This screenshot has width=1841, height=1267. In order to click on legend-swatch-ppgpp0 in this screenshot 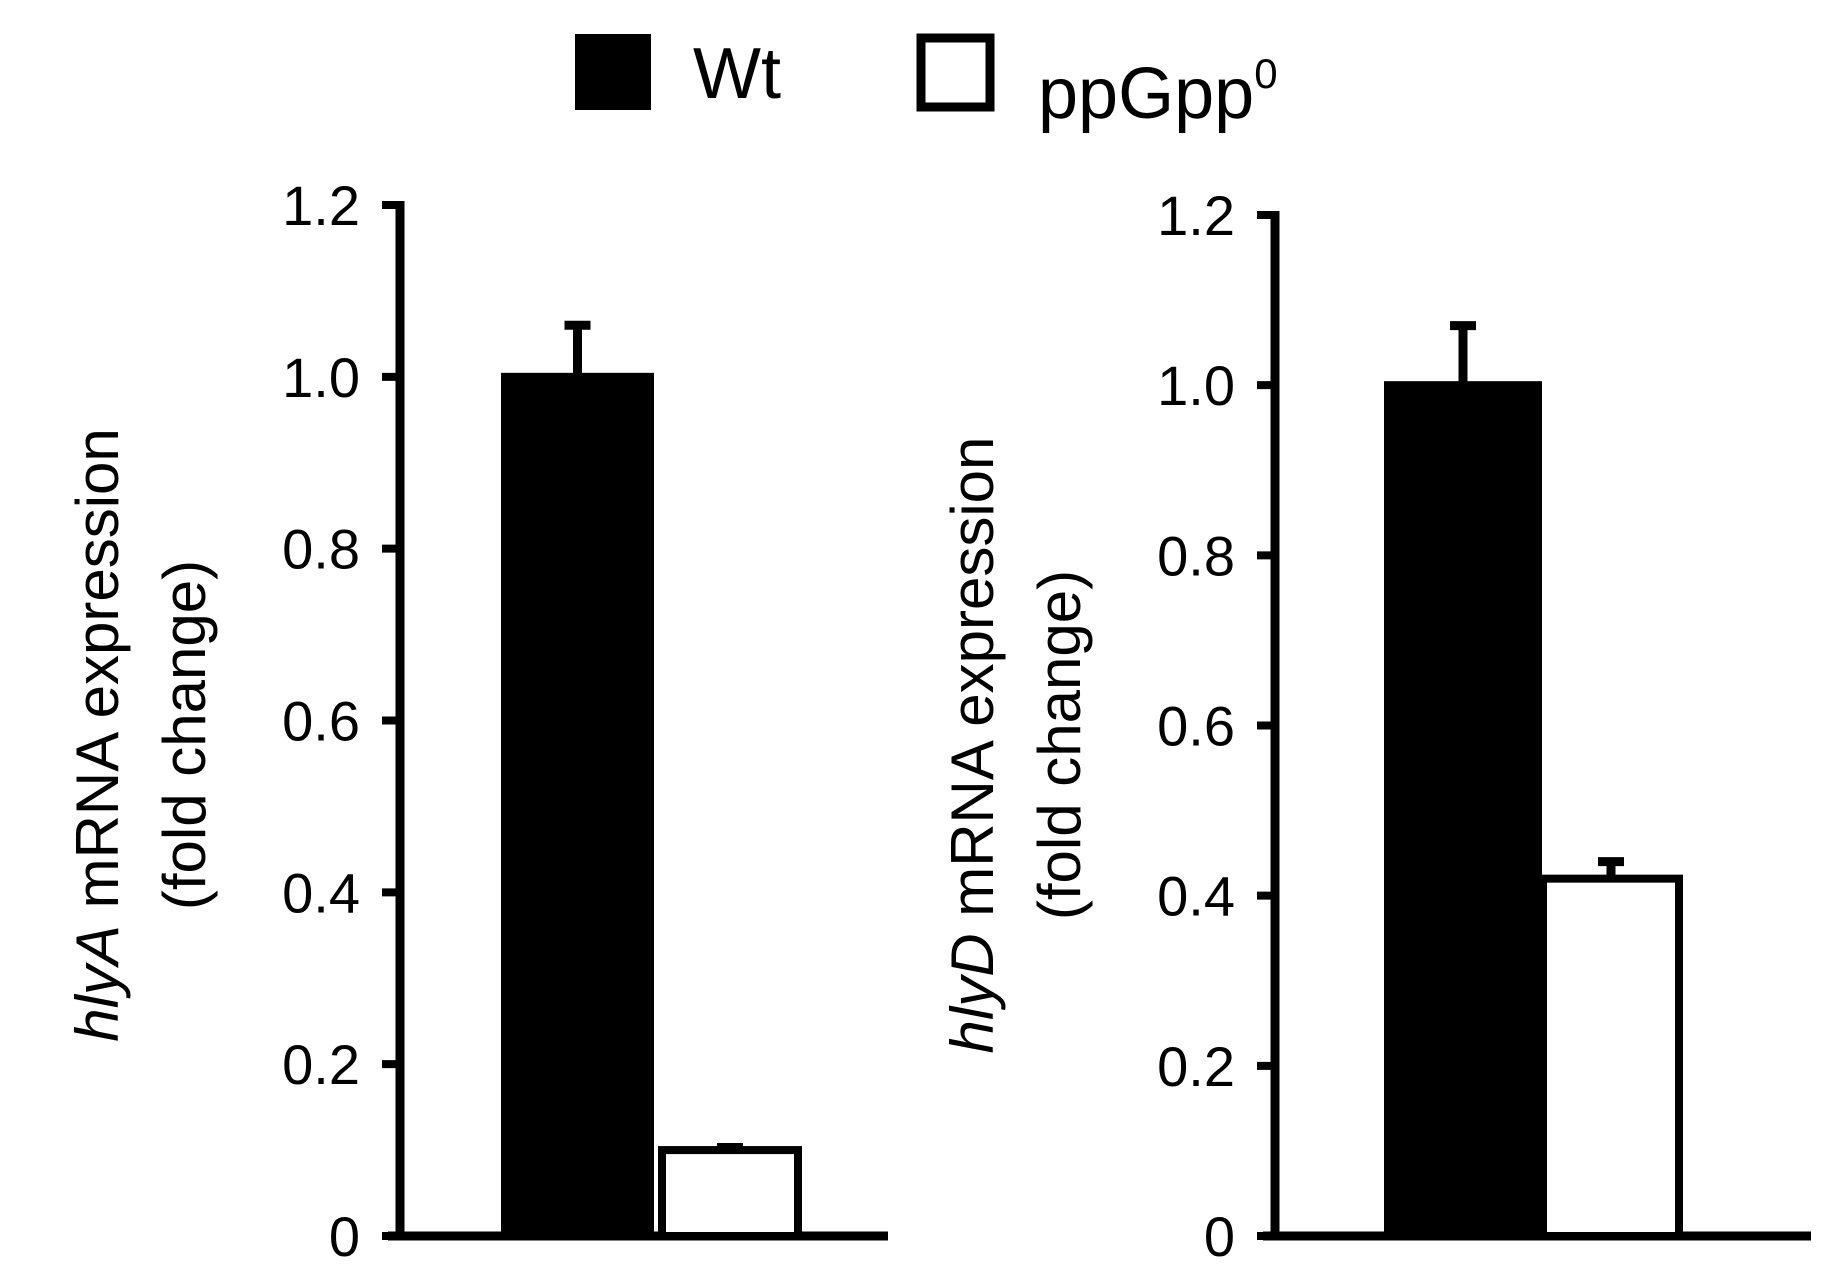, I will do `click(955, 72)`.